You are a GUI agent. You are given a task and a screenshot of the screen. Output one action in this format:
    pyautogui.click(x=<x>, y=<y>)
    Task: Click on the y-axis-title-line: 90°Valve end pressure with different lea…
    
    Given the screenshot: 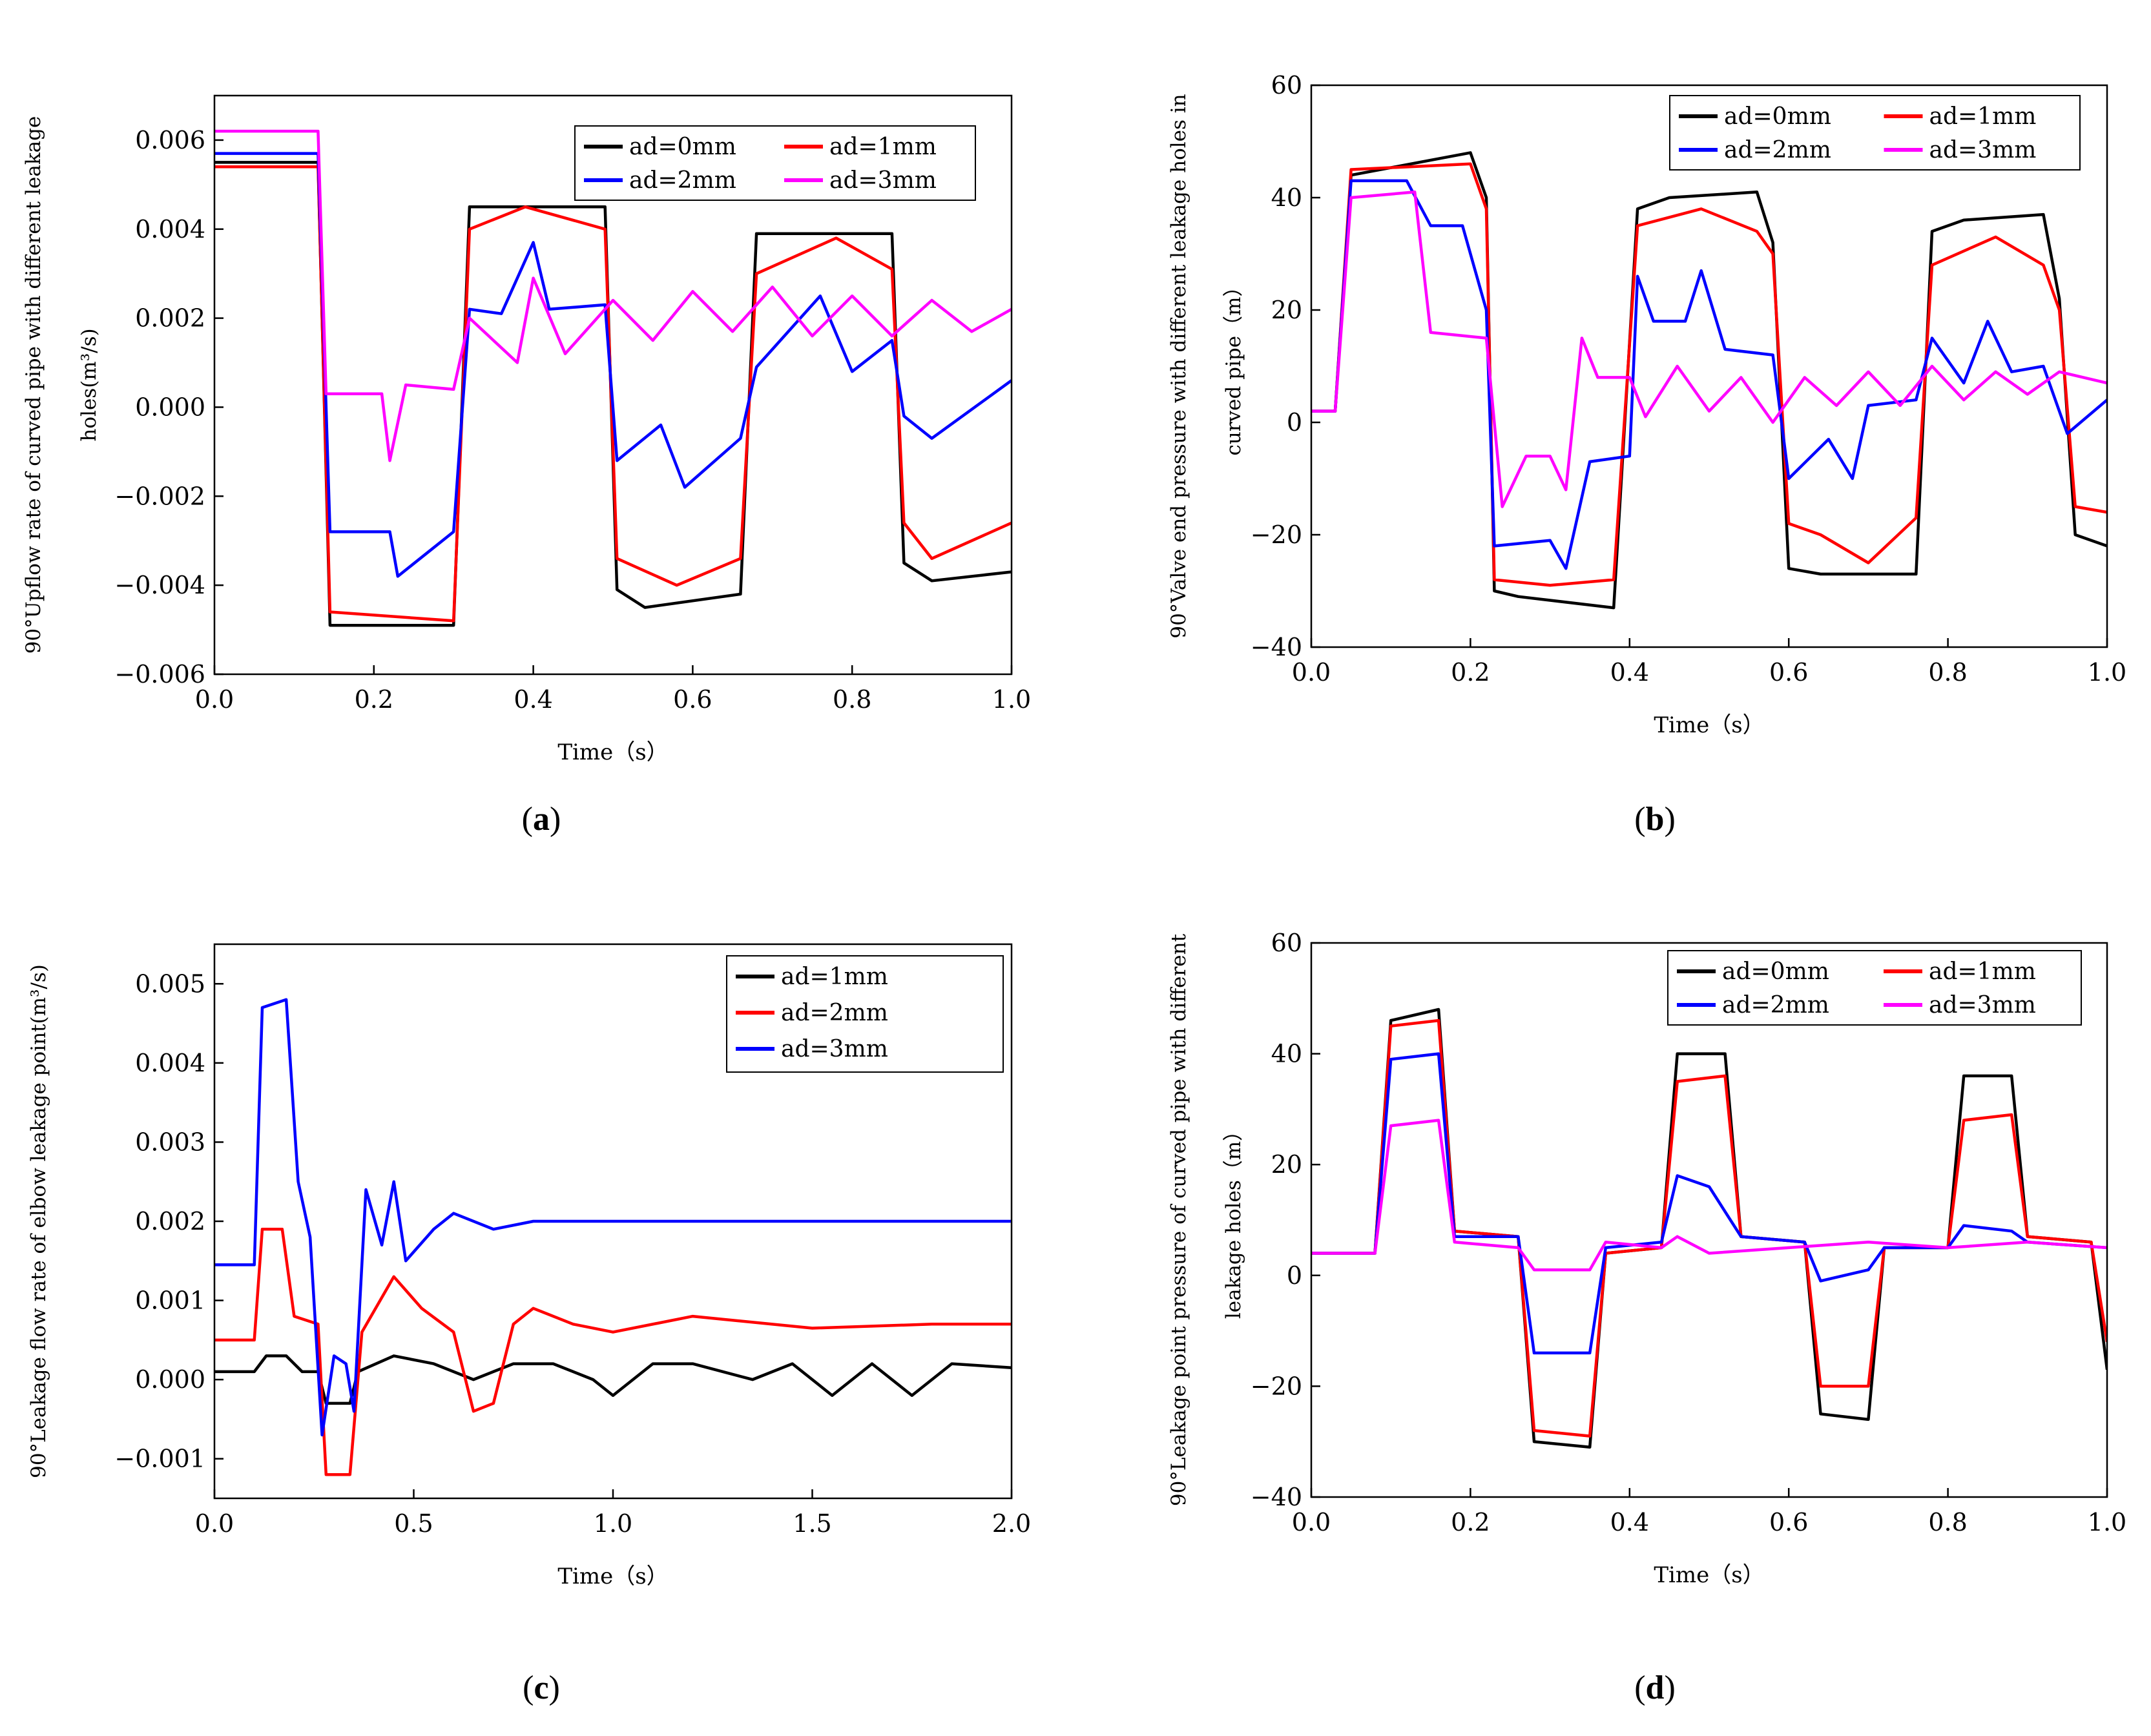 What is the action you would take?
    pyautogui.click(x=1178, y=366)
    